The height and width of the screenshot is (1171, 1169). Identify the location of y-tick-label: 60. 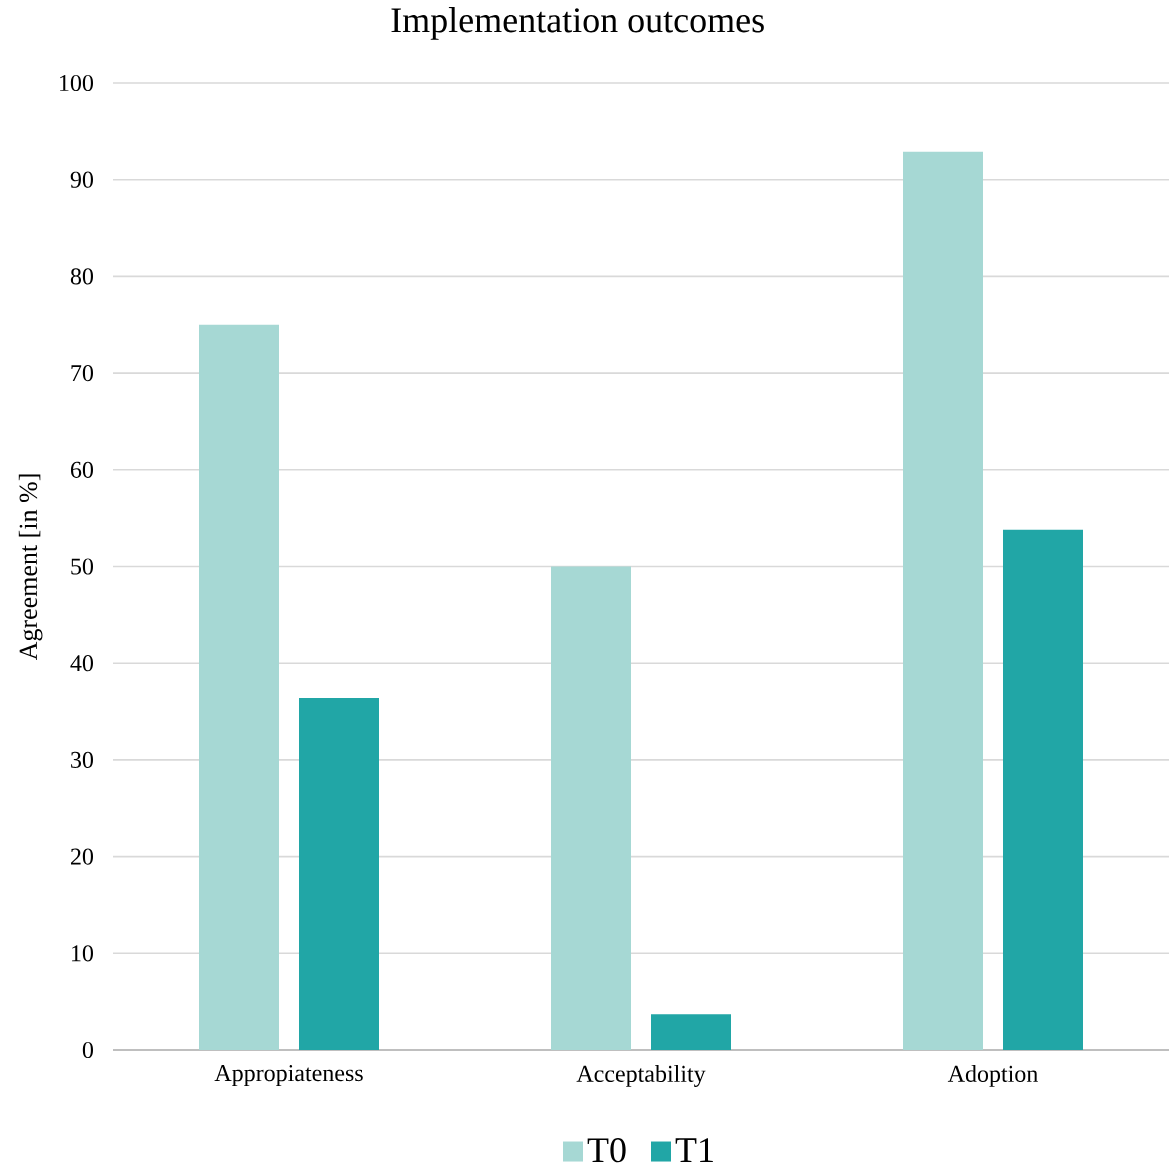
(82, 469).